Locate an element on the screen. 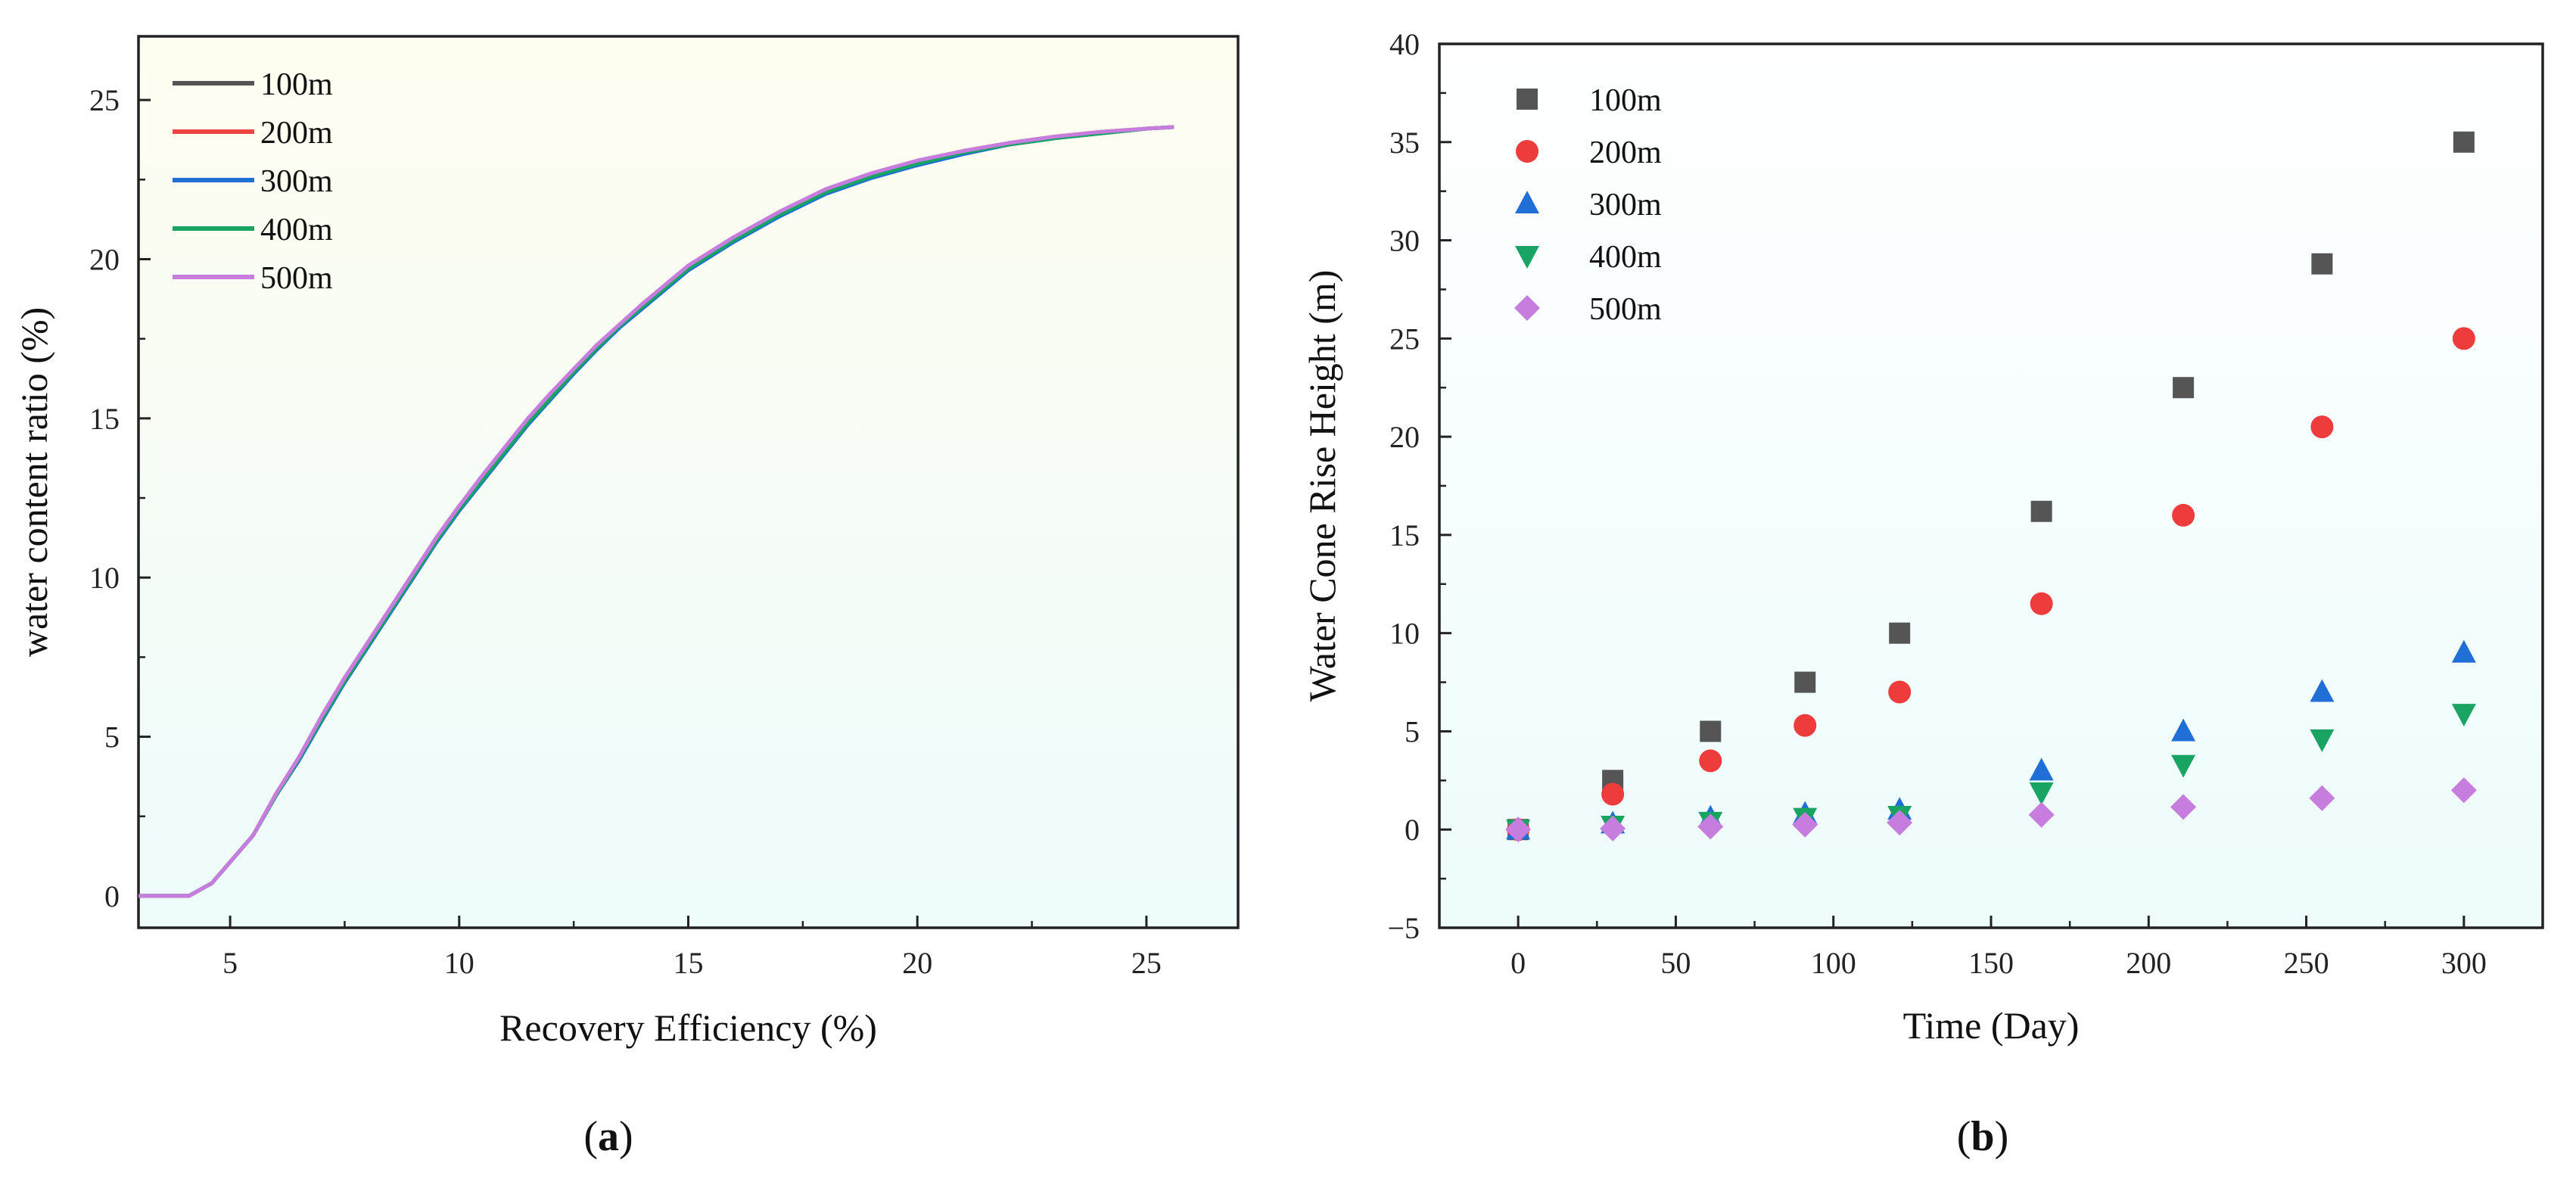 This screenshot has width=2576, height=1179. panel-label-letter: b is located at coordinates (1982, 1136).